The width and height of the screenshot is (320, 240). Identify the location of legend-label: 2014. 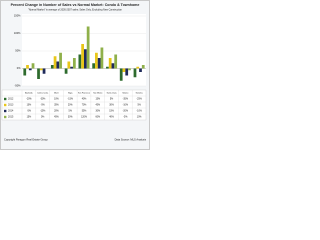
(11, 111).